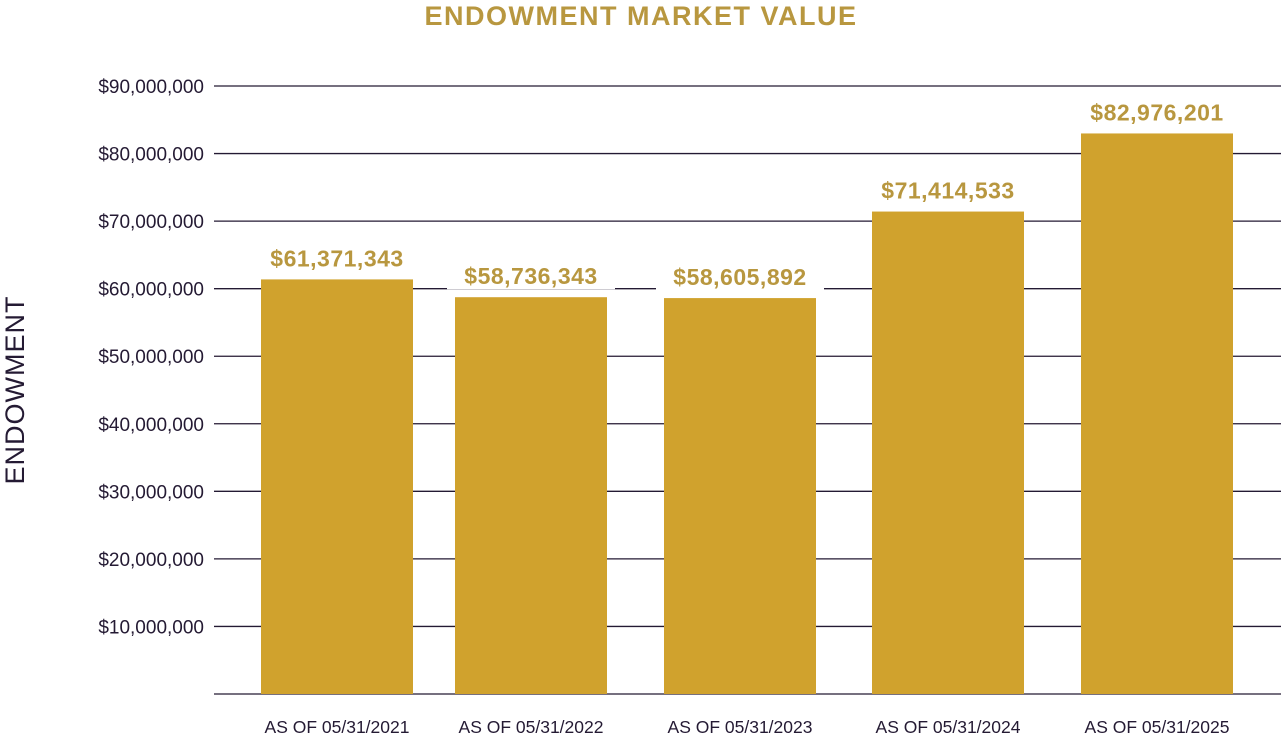  What do you see at coordinates (151, 155) in the screenshot?
I see `y-tick-label: $80,000,000` at bounding box center [151, 155].